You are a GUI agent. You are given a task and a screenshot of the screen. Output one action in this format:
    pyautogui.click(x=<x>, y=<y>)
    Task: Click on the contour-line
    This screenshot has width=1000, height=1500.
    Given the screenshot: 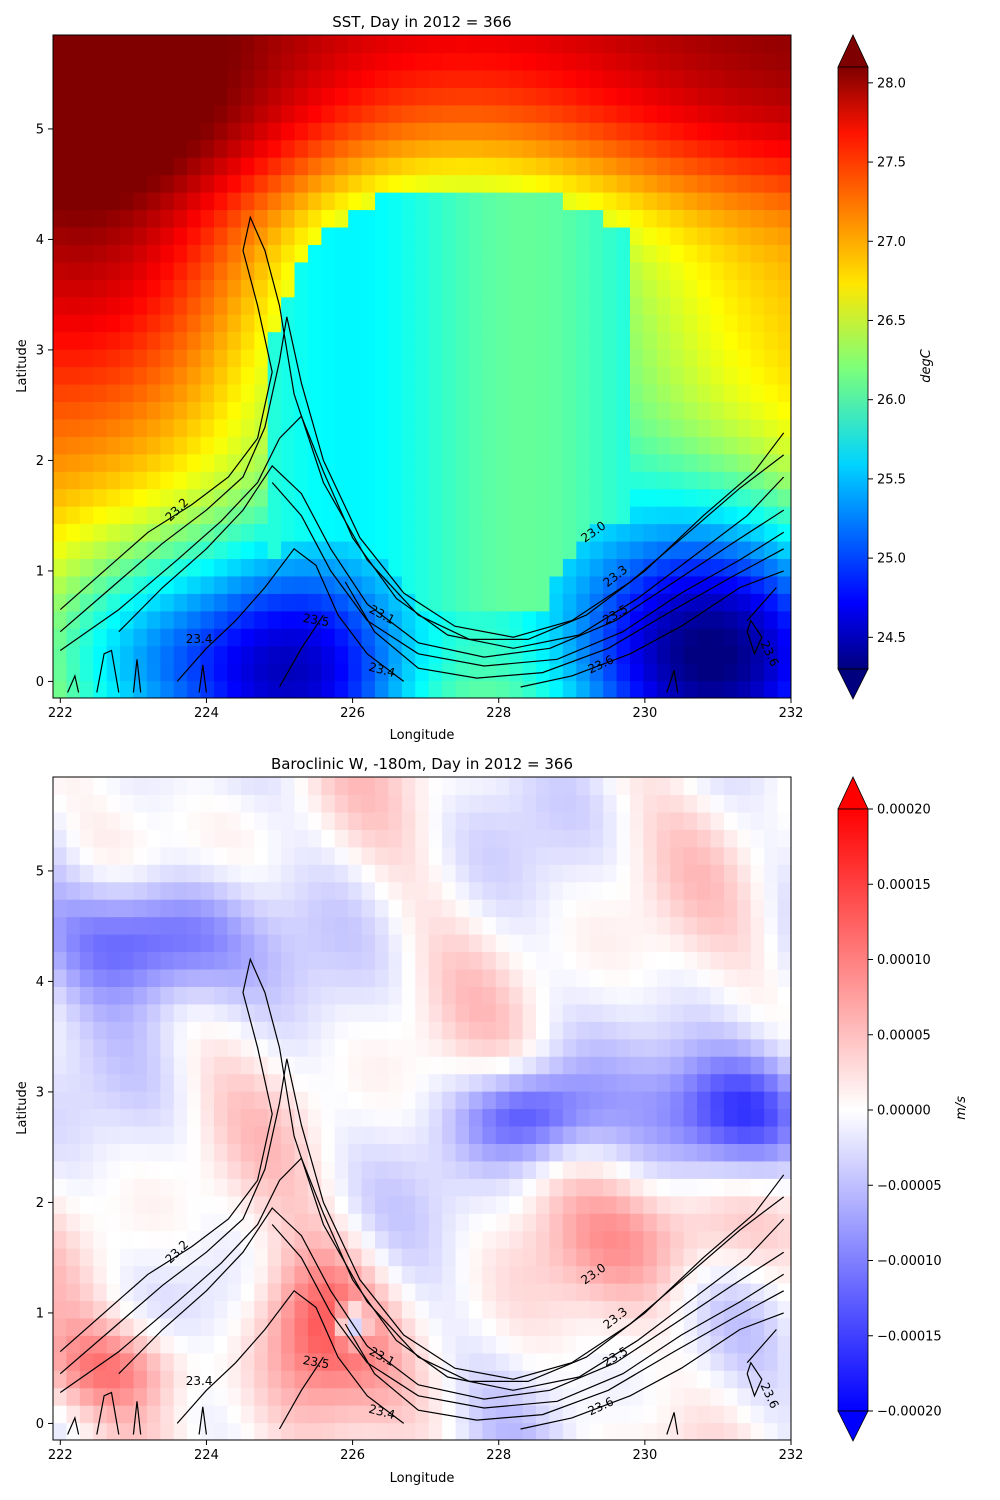 What is the action you would take?
    pyautogui.click(x=422, y=533)
    